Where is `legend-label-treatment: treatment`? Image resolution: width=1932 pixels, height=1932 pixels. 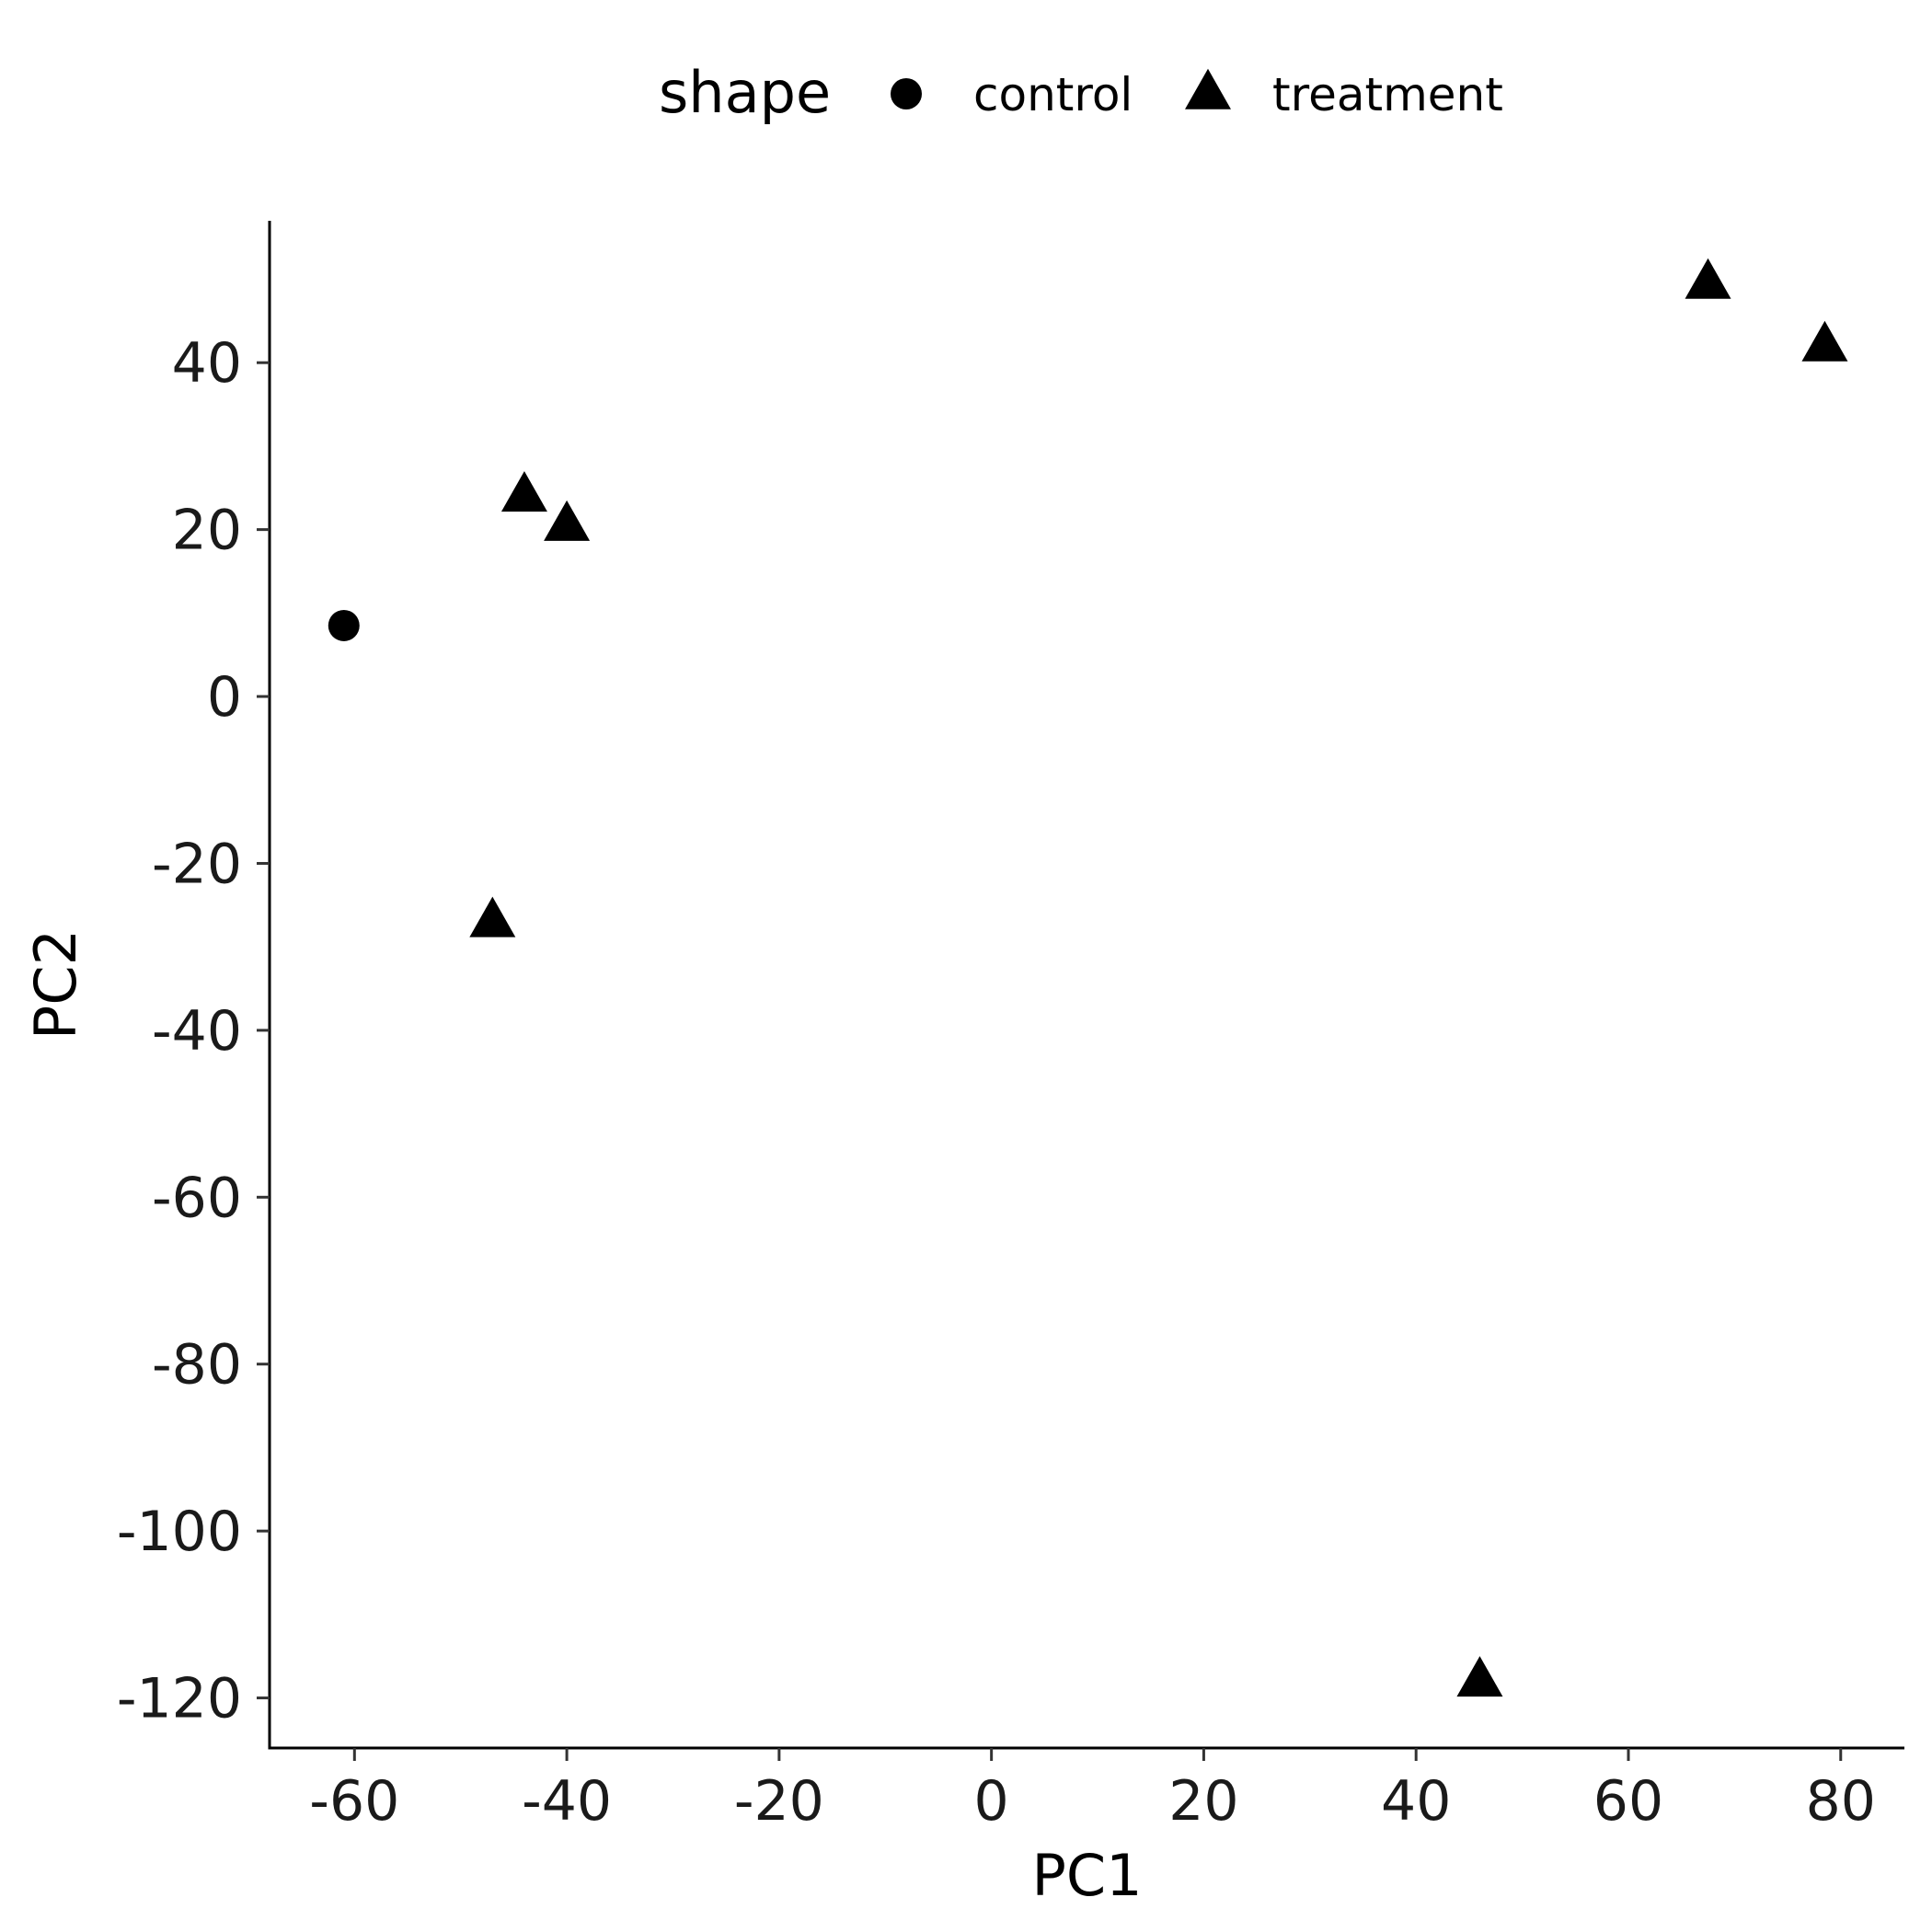
legend-label-treatment: treatment is located at coordinates (1387, 94).